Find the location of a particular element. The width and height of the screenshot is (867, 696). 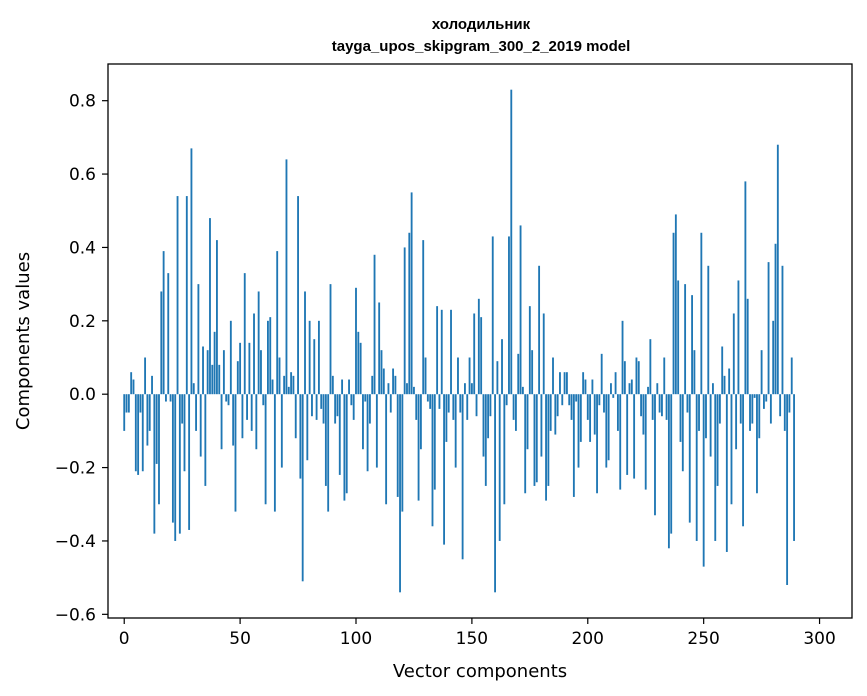

chart-subtitle: tayga_upos_skipgram_300_2_2019 model is located at coordinates (481, 46).